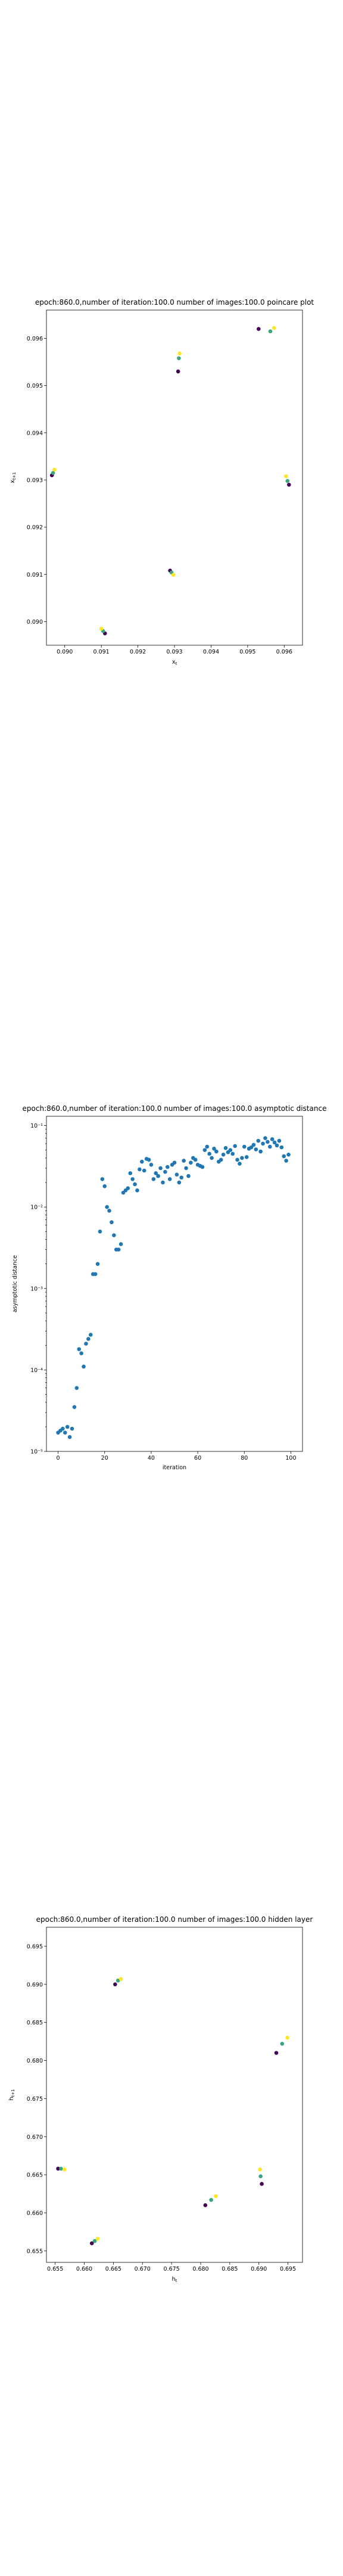 The height and width of the screenshot is (2576, 343). I want to click on y-tick-label: 0.094, so click(35, 433).